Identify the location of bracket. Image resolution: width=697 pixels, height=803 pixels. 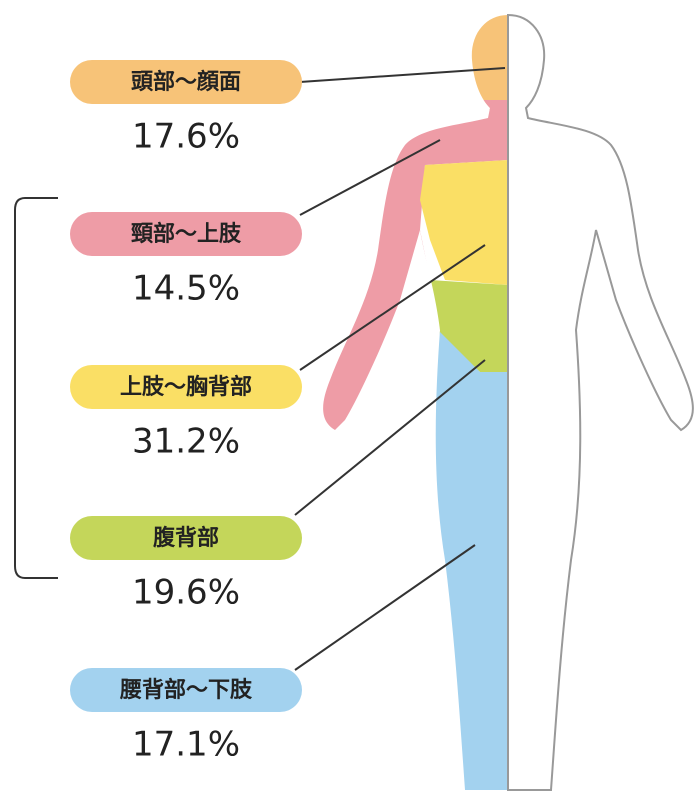
(36, 388).